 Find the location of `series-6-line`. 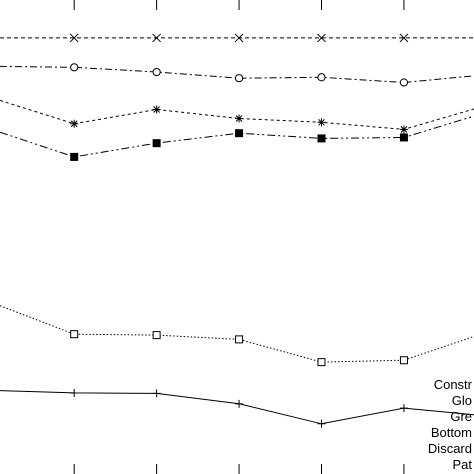

series-6-line is located at coordinates (237, 407).